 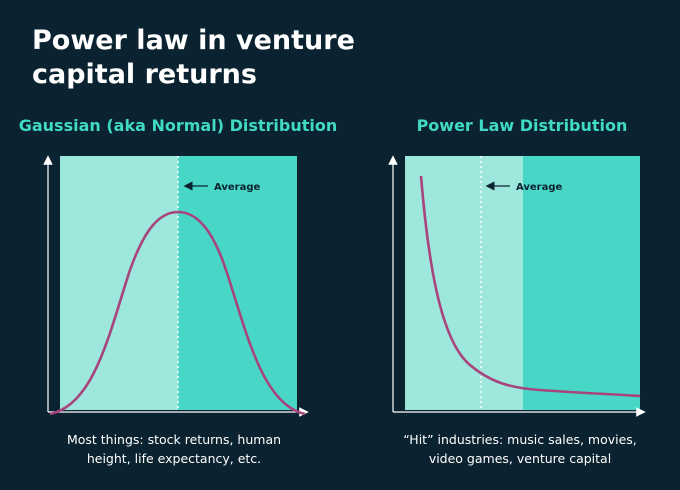 I want to click on panel-title: Gaussian (aka Normal) Distribution, so click(x=178, y=125).